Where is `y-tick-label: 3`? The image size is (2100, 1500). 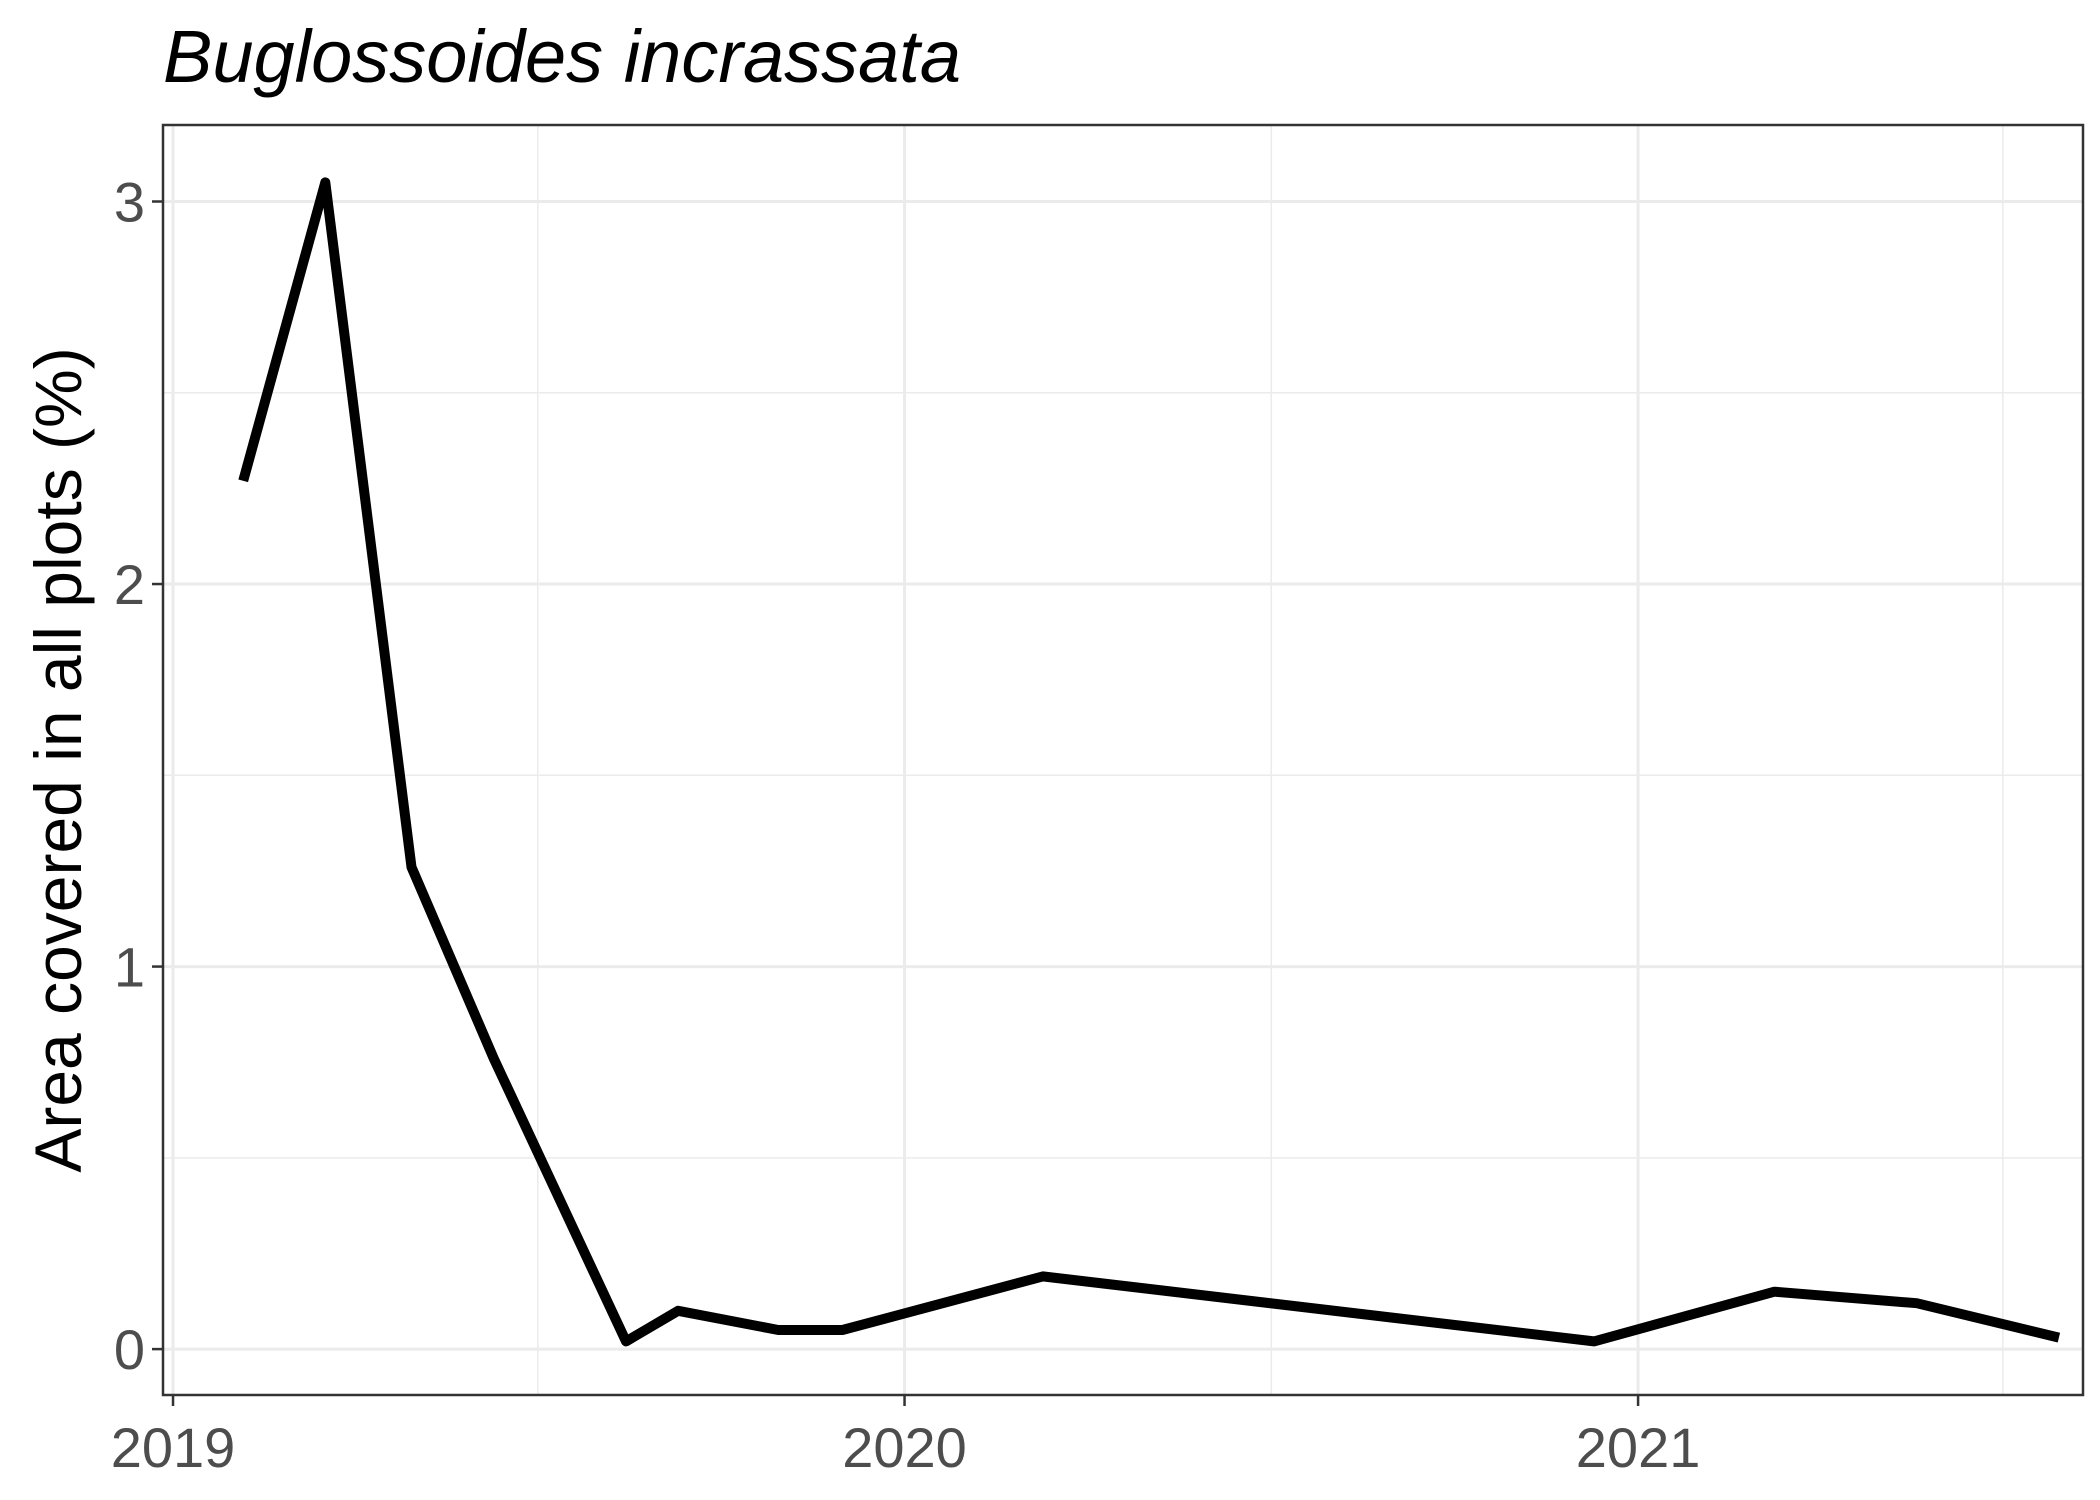
y-tick-label: 3 is located at coordinates (129, 202).